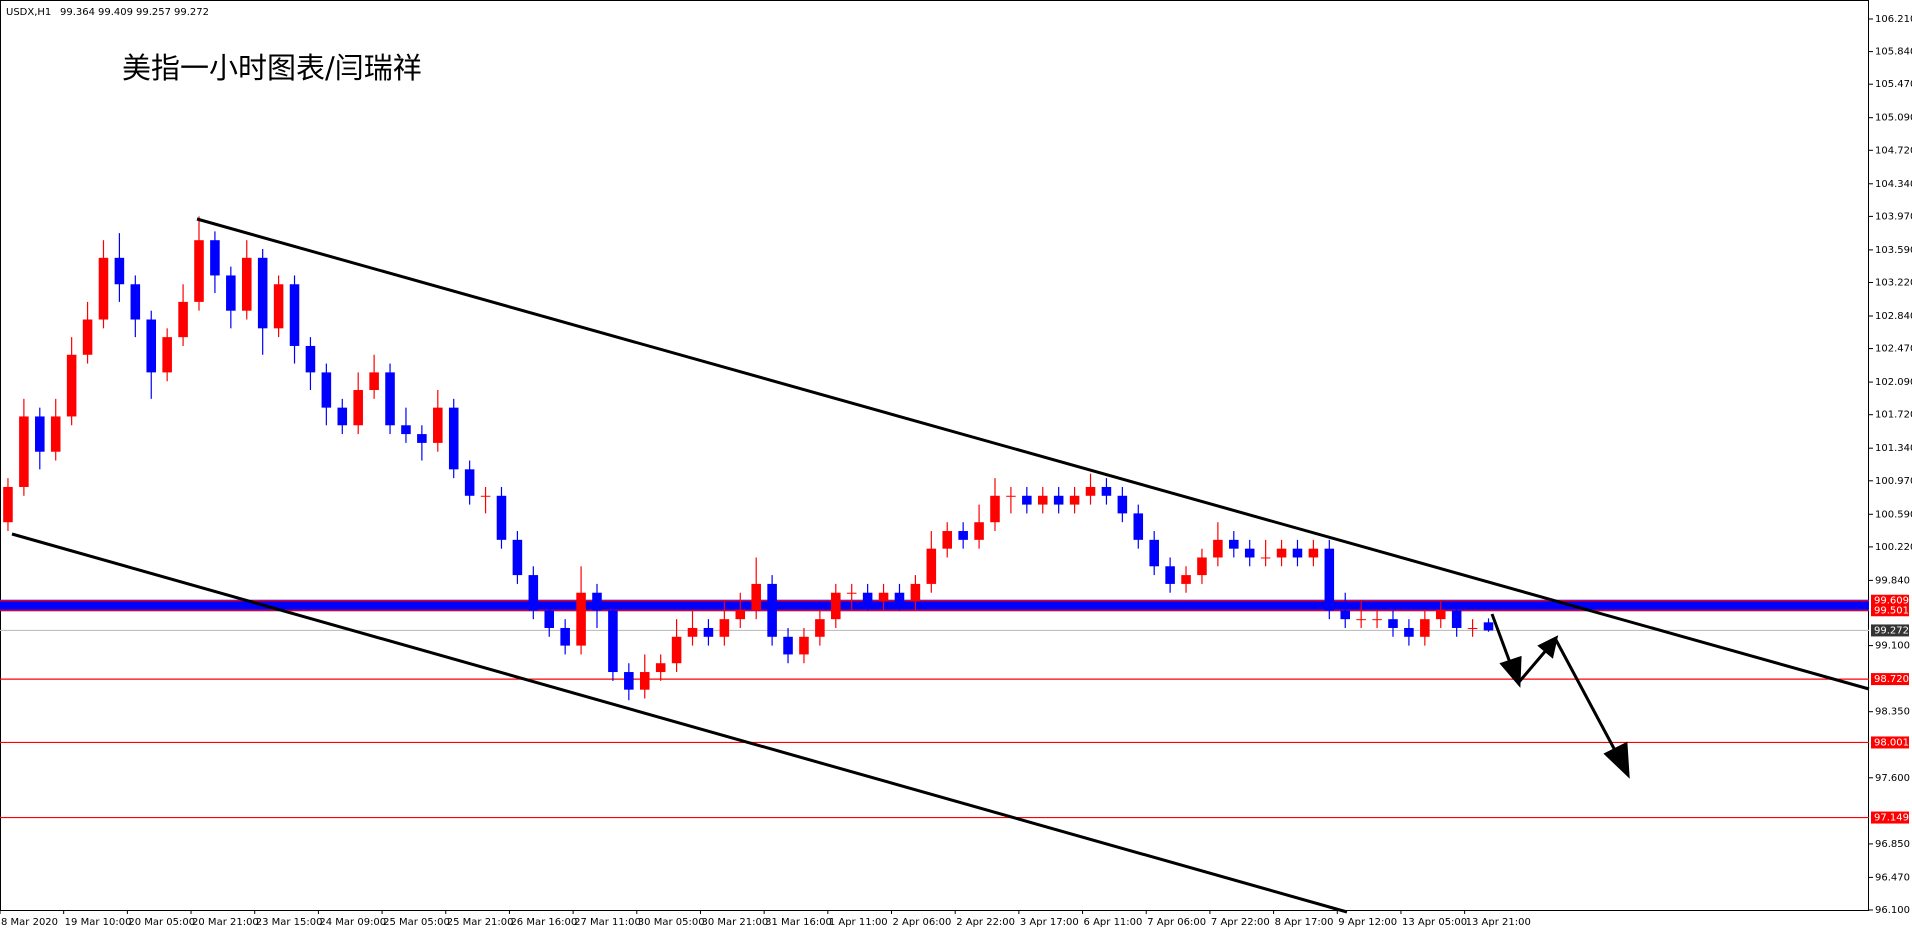  Describe the element at coordinates (1893, 84) in the screenshot. I see `y-tick-label: 105.470` at that location.